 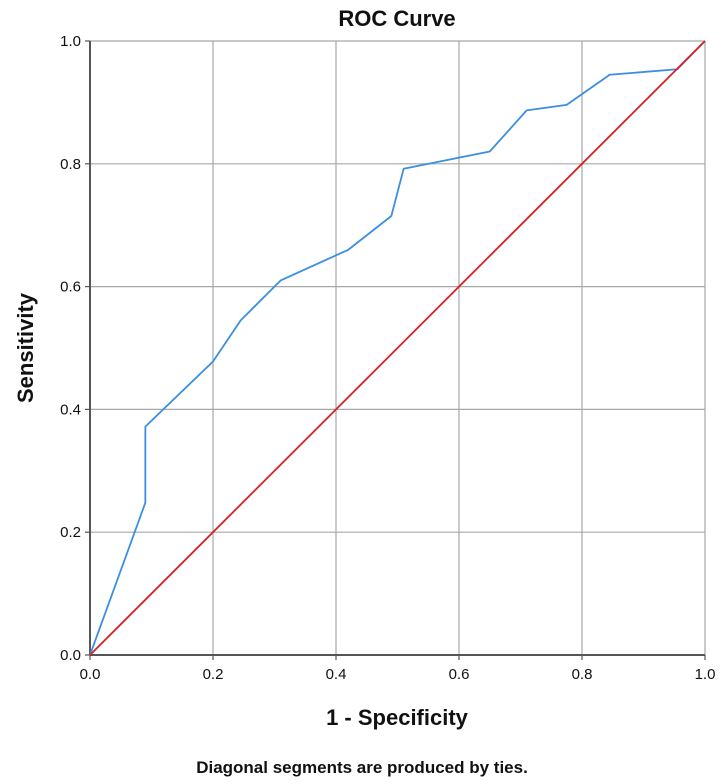 I want to click on x-tick-label-4: 0.8, so click(x=582, y=674).